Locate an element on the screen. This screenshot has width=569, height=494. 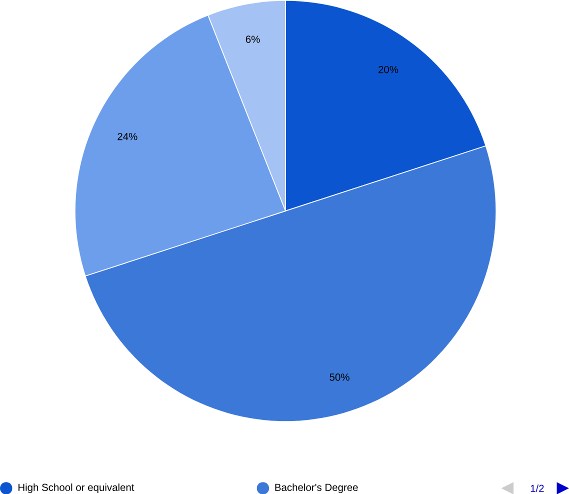
legend-label: Bachelor's Degree is located at coordinates (316, 488).